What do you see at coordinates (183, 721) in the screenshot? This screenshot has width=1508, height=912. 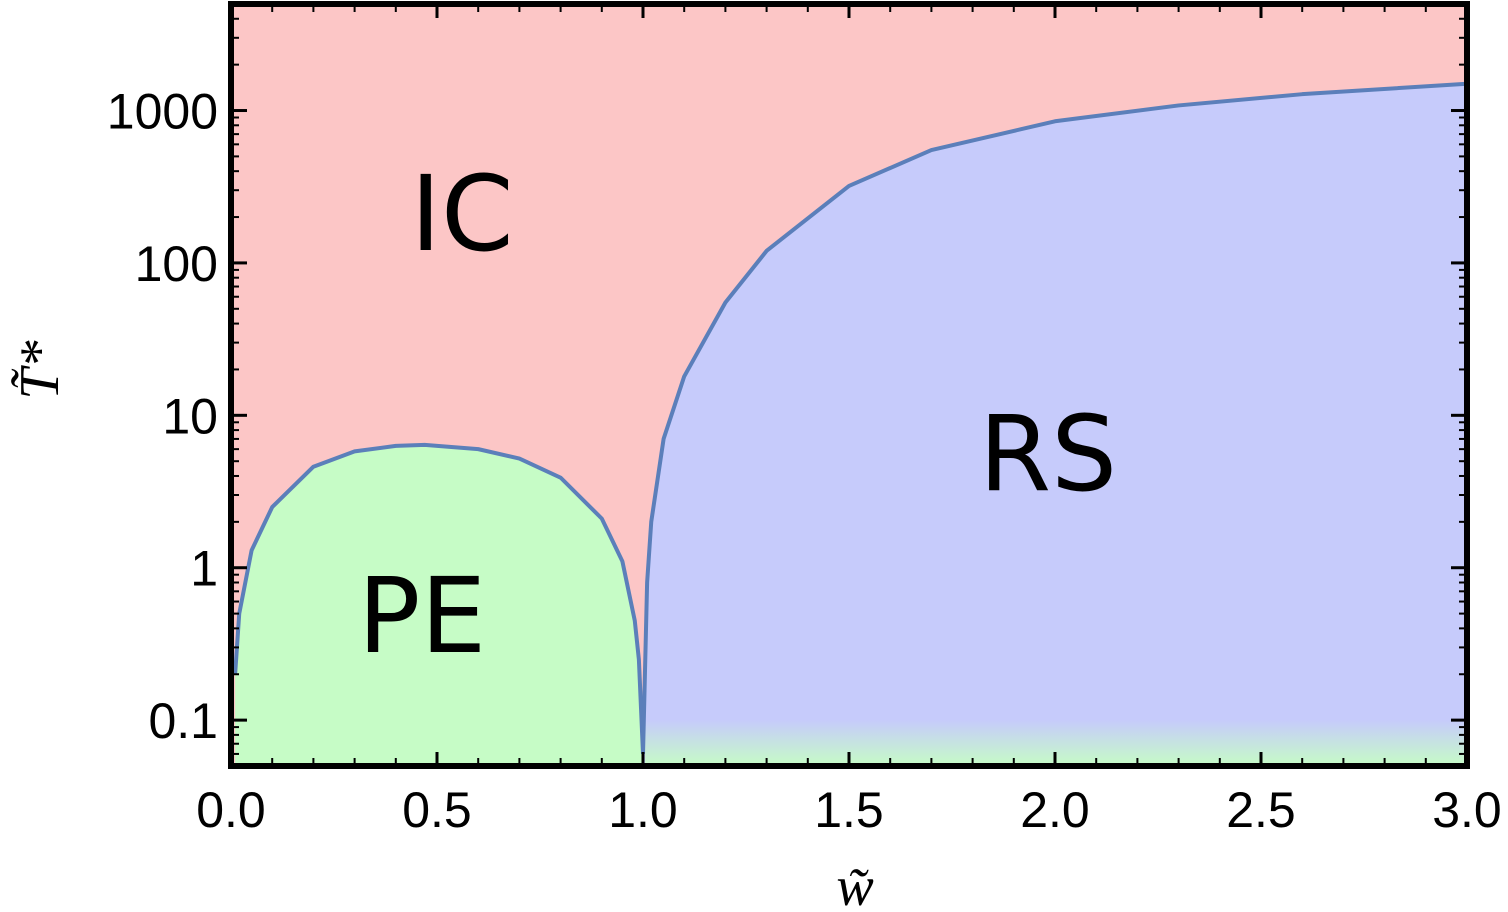 I see `y-tick-label: 0.1` at bounding box center [183, 721].